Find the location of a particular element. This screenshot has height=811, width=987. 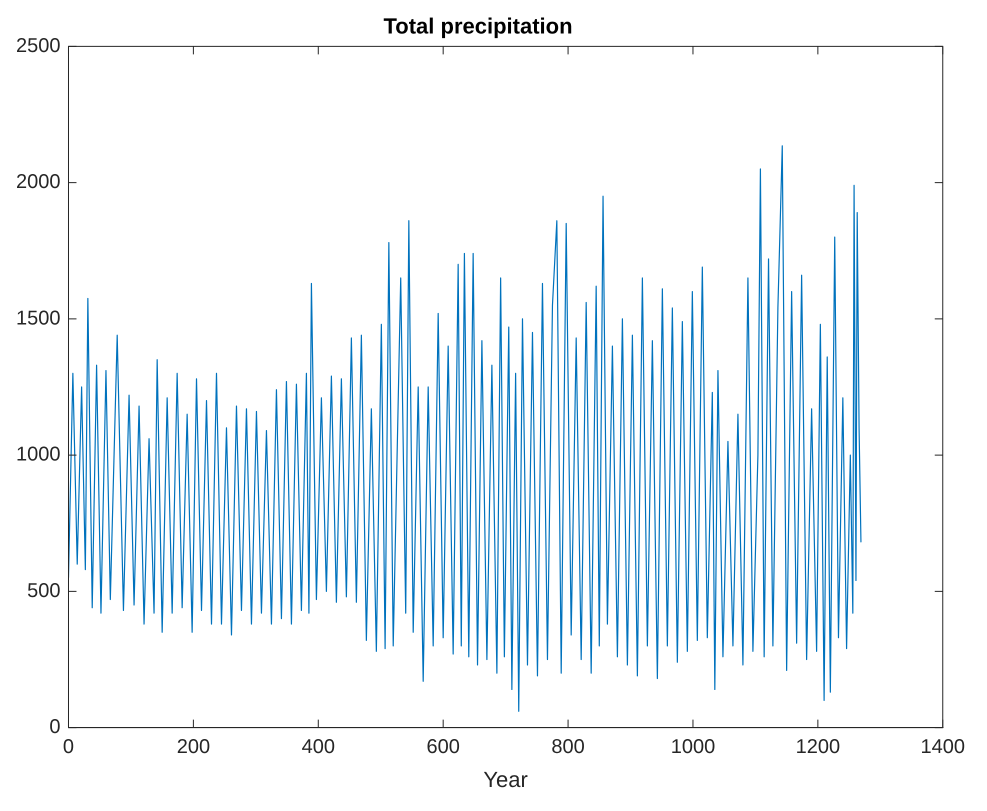

y-tick-label: 1000 is located at coordinates (38, 455).